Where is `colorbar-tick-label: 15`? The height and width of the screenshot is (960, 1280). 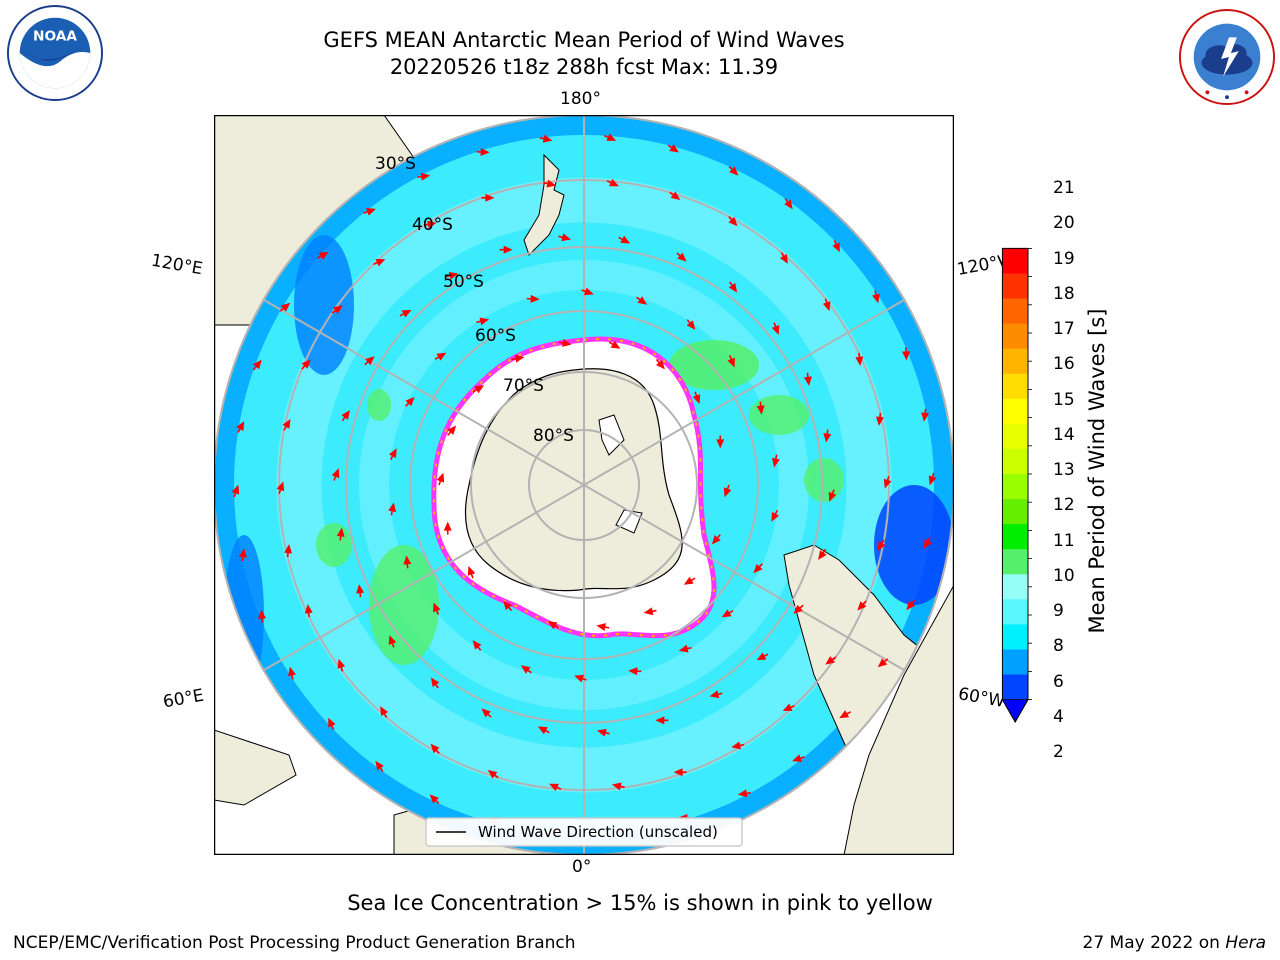
colorbar-tick-label: 15 is located at coordinates (1064, 399).